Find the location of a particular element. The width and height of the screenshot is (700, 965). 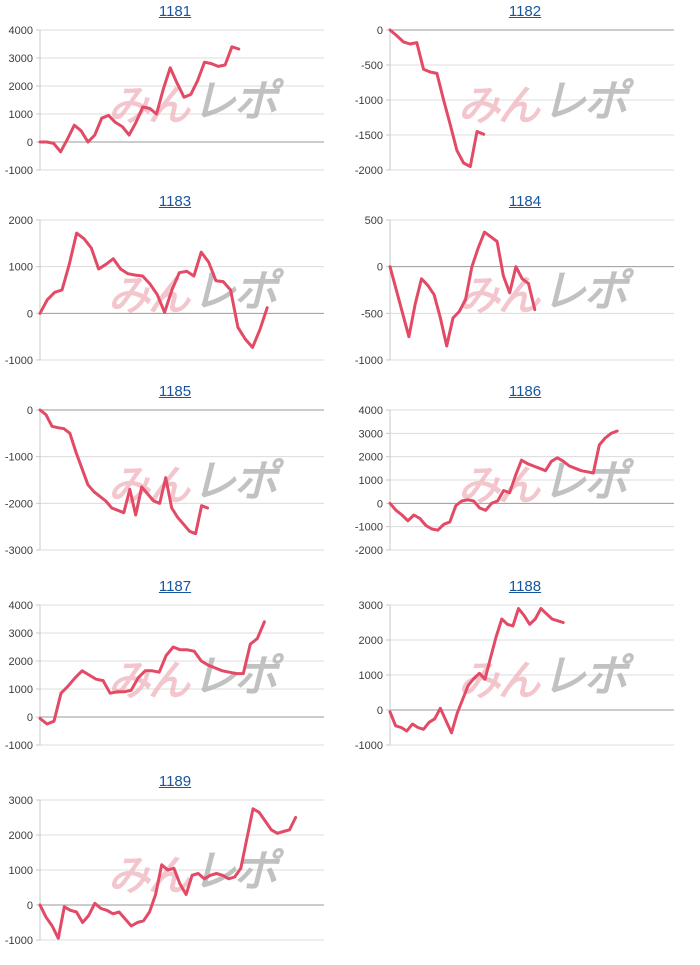

chart-link-1185: 1185 is located at coordinates (175, 391).